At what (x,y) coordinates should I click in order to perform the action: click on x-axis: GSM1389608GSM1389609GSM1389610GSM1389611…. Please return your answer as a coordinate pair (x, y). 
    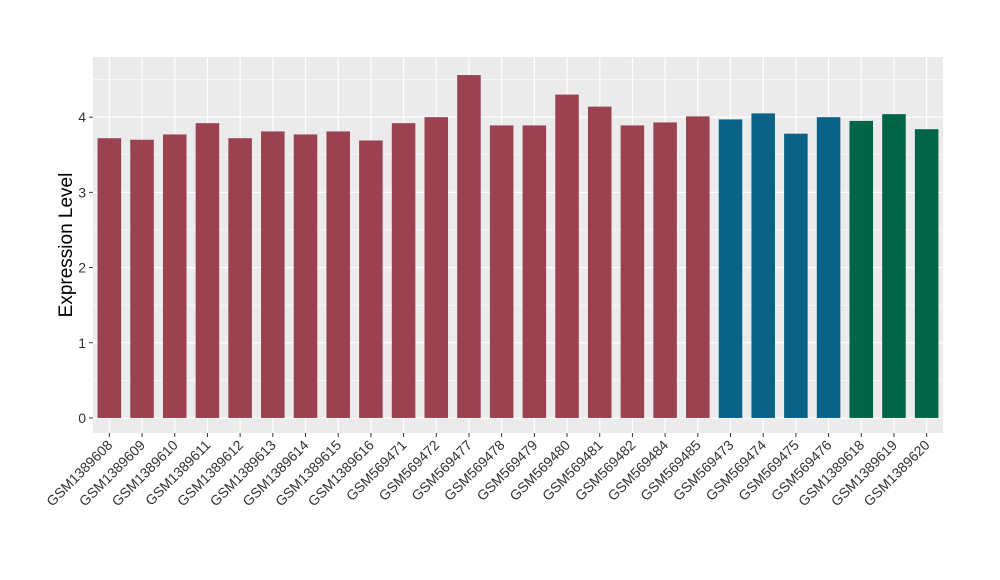
    Looking at the image, I should click on (488, 471).